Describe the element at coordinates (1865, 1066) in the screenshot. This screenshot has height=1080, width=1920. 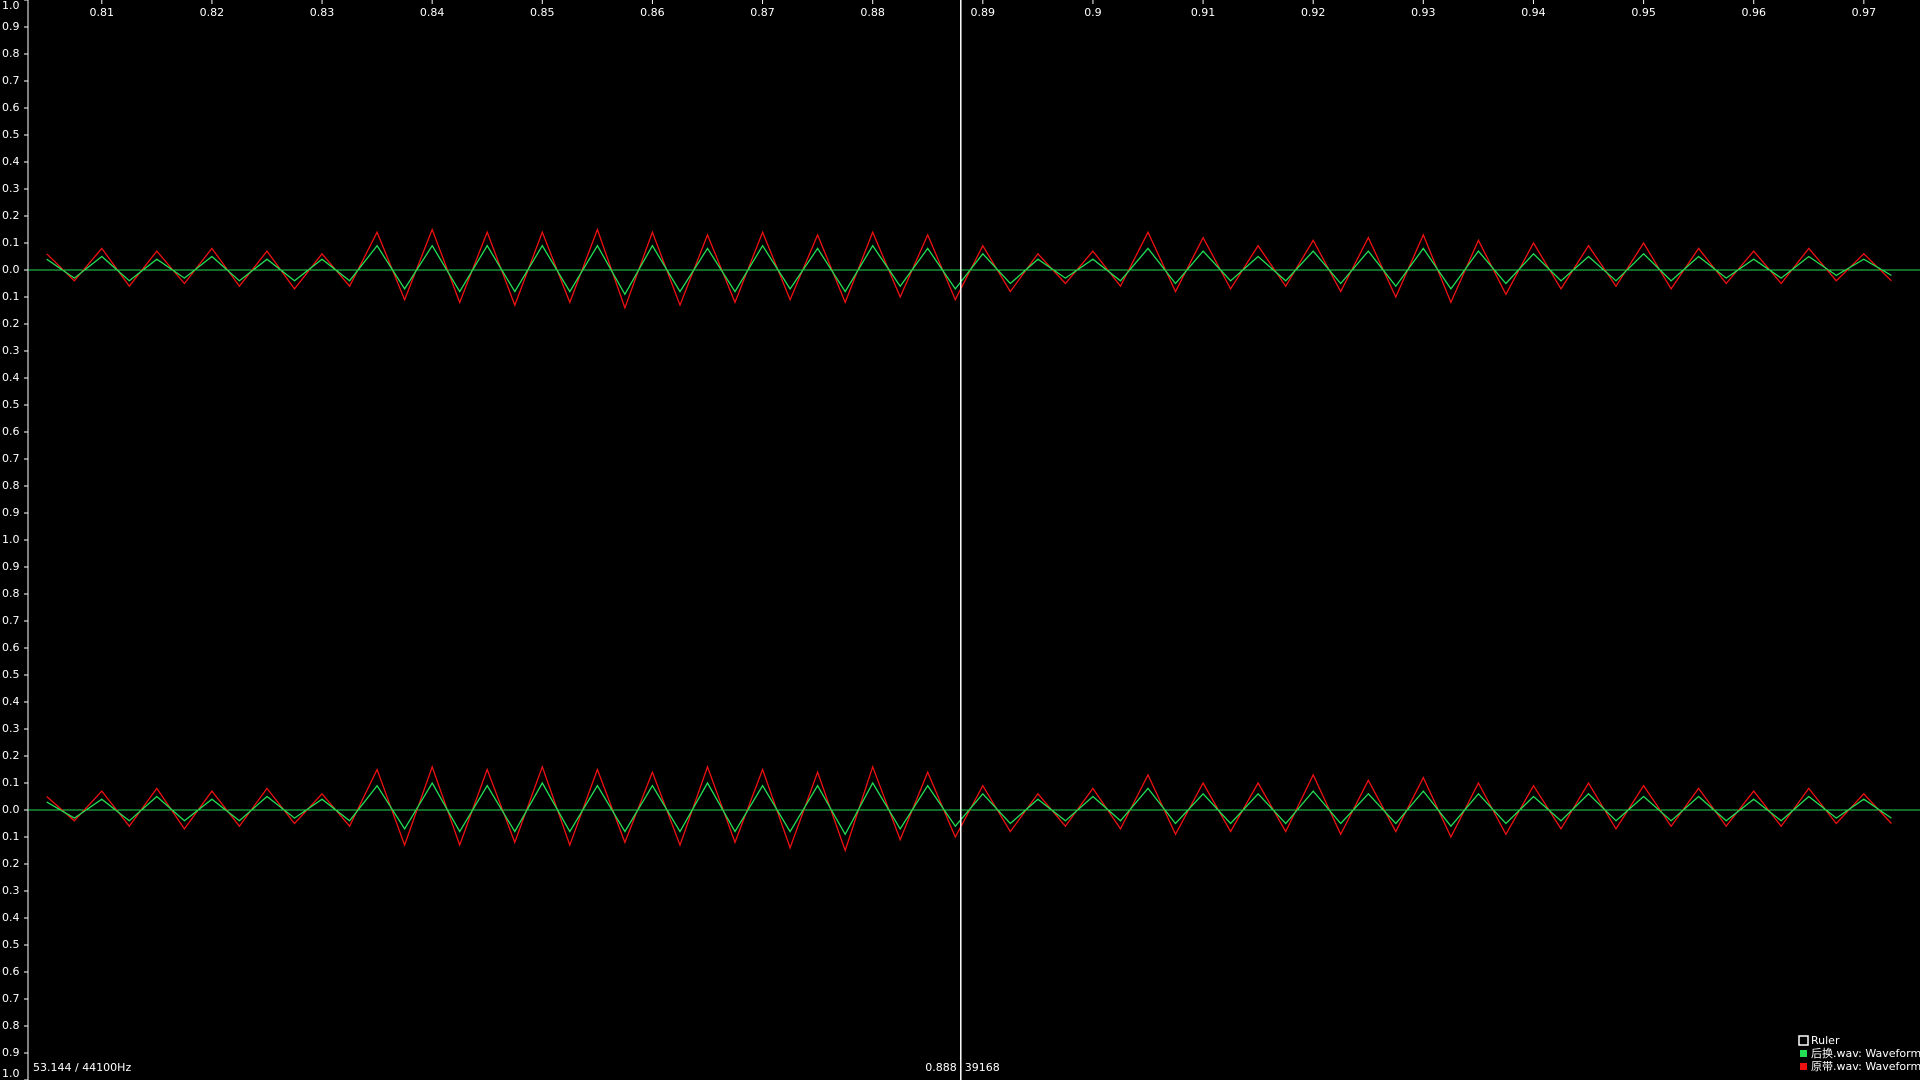
I see `legend-label: 原带.wav: Waveform` at that location.